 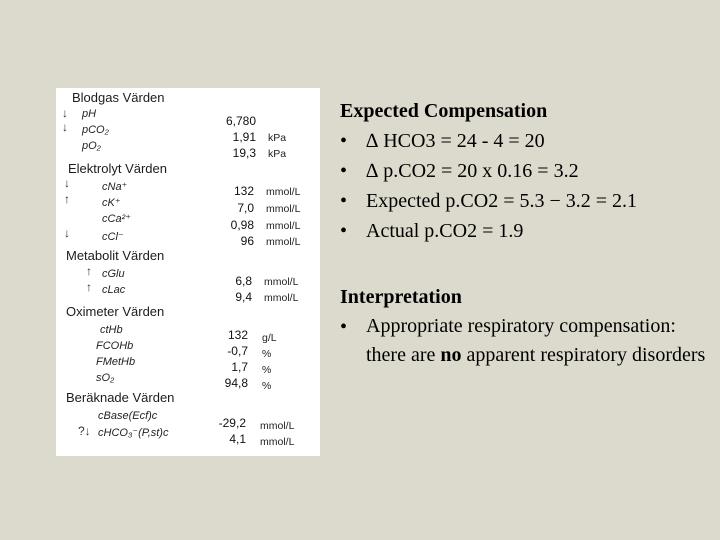 I want to click on interpretation-title: Interpretation, so click(x=401, y=297).